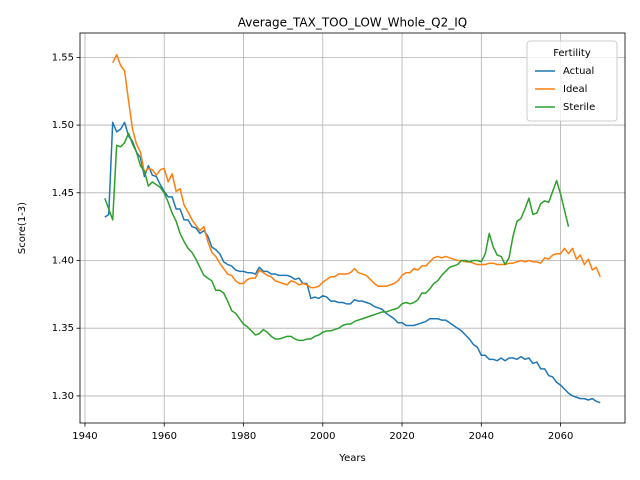 This screenshot has width=640, height=480. What do you see at coordinates (560, 436) in the screenshot?
I see `x-tick-label: 2060` at bounding box center [560, 436].